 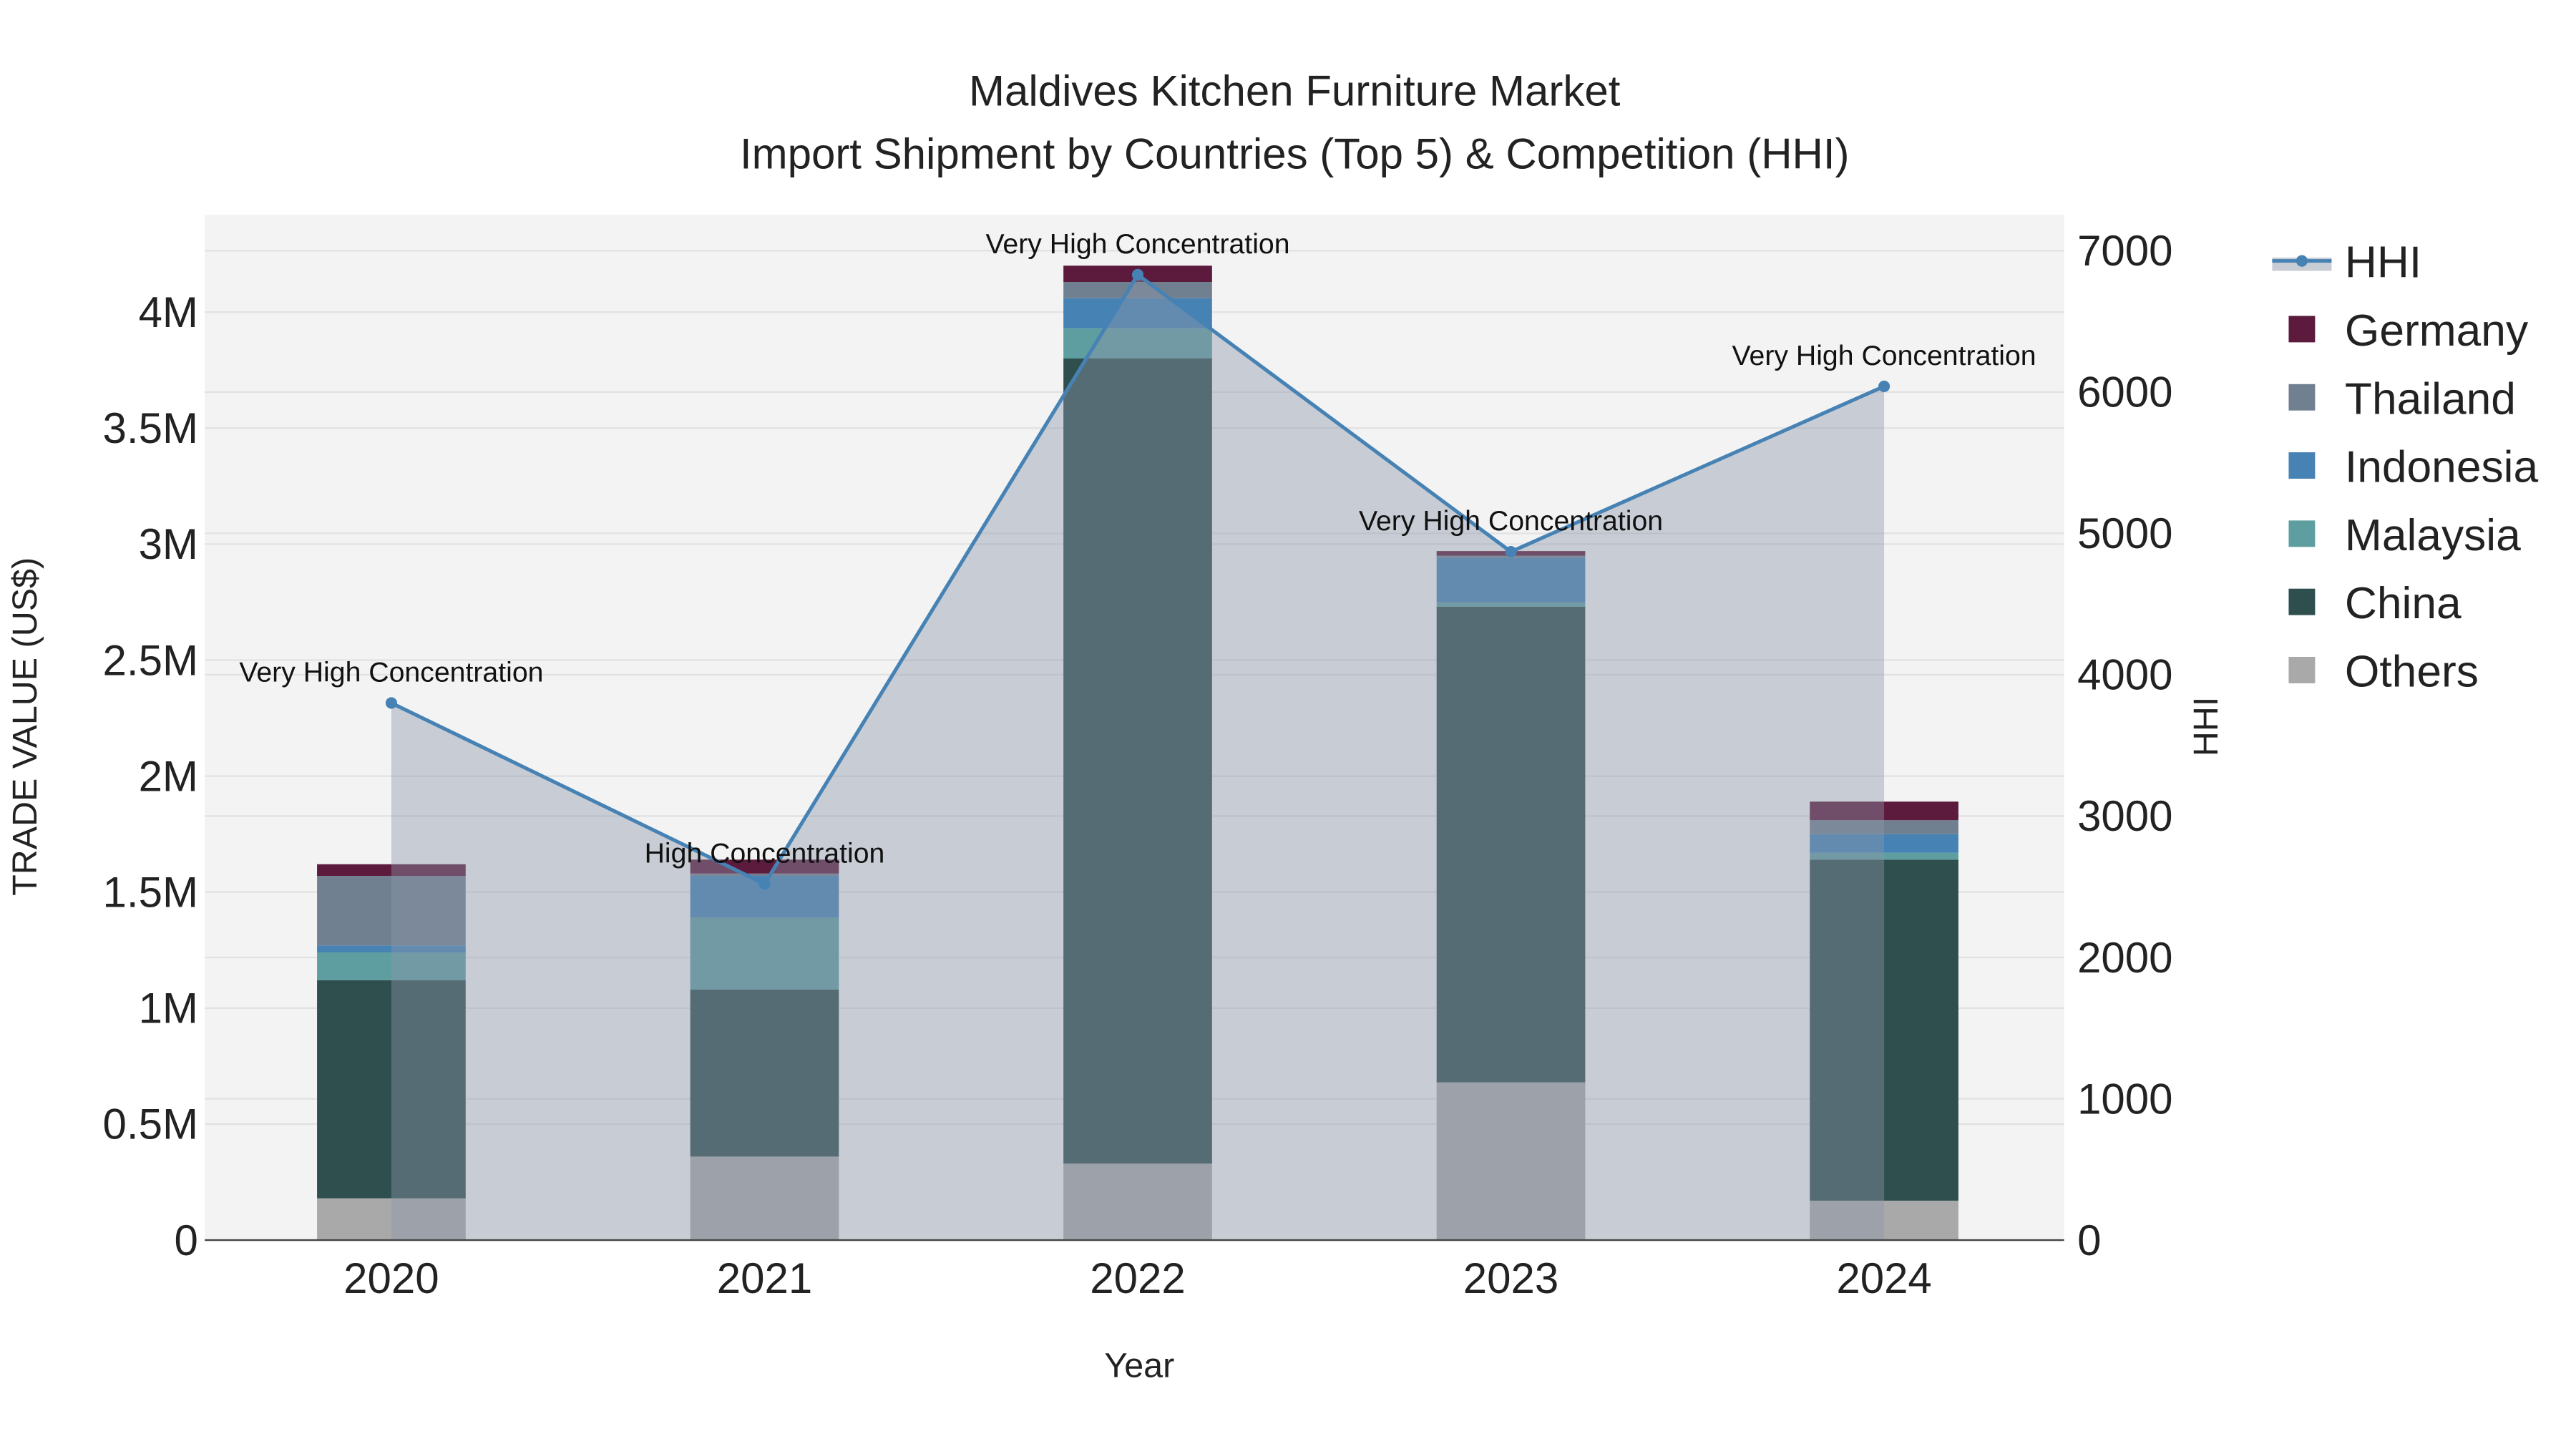 I want to click on bar-china-2024, so click(x=1884, y=1030).